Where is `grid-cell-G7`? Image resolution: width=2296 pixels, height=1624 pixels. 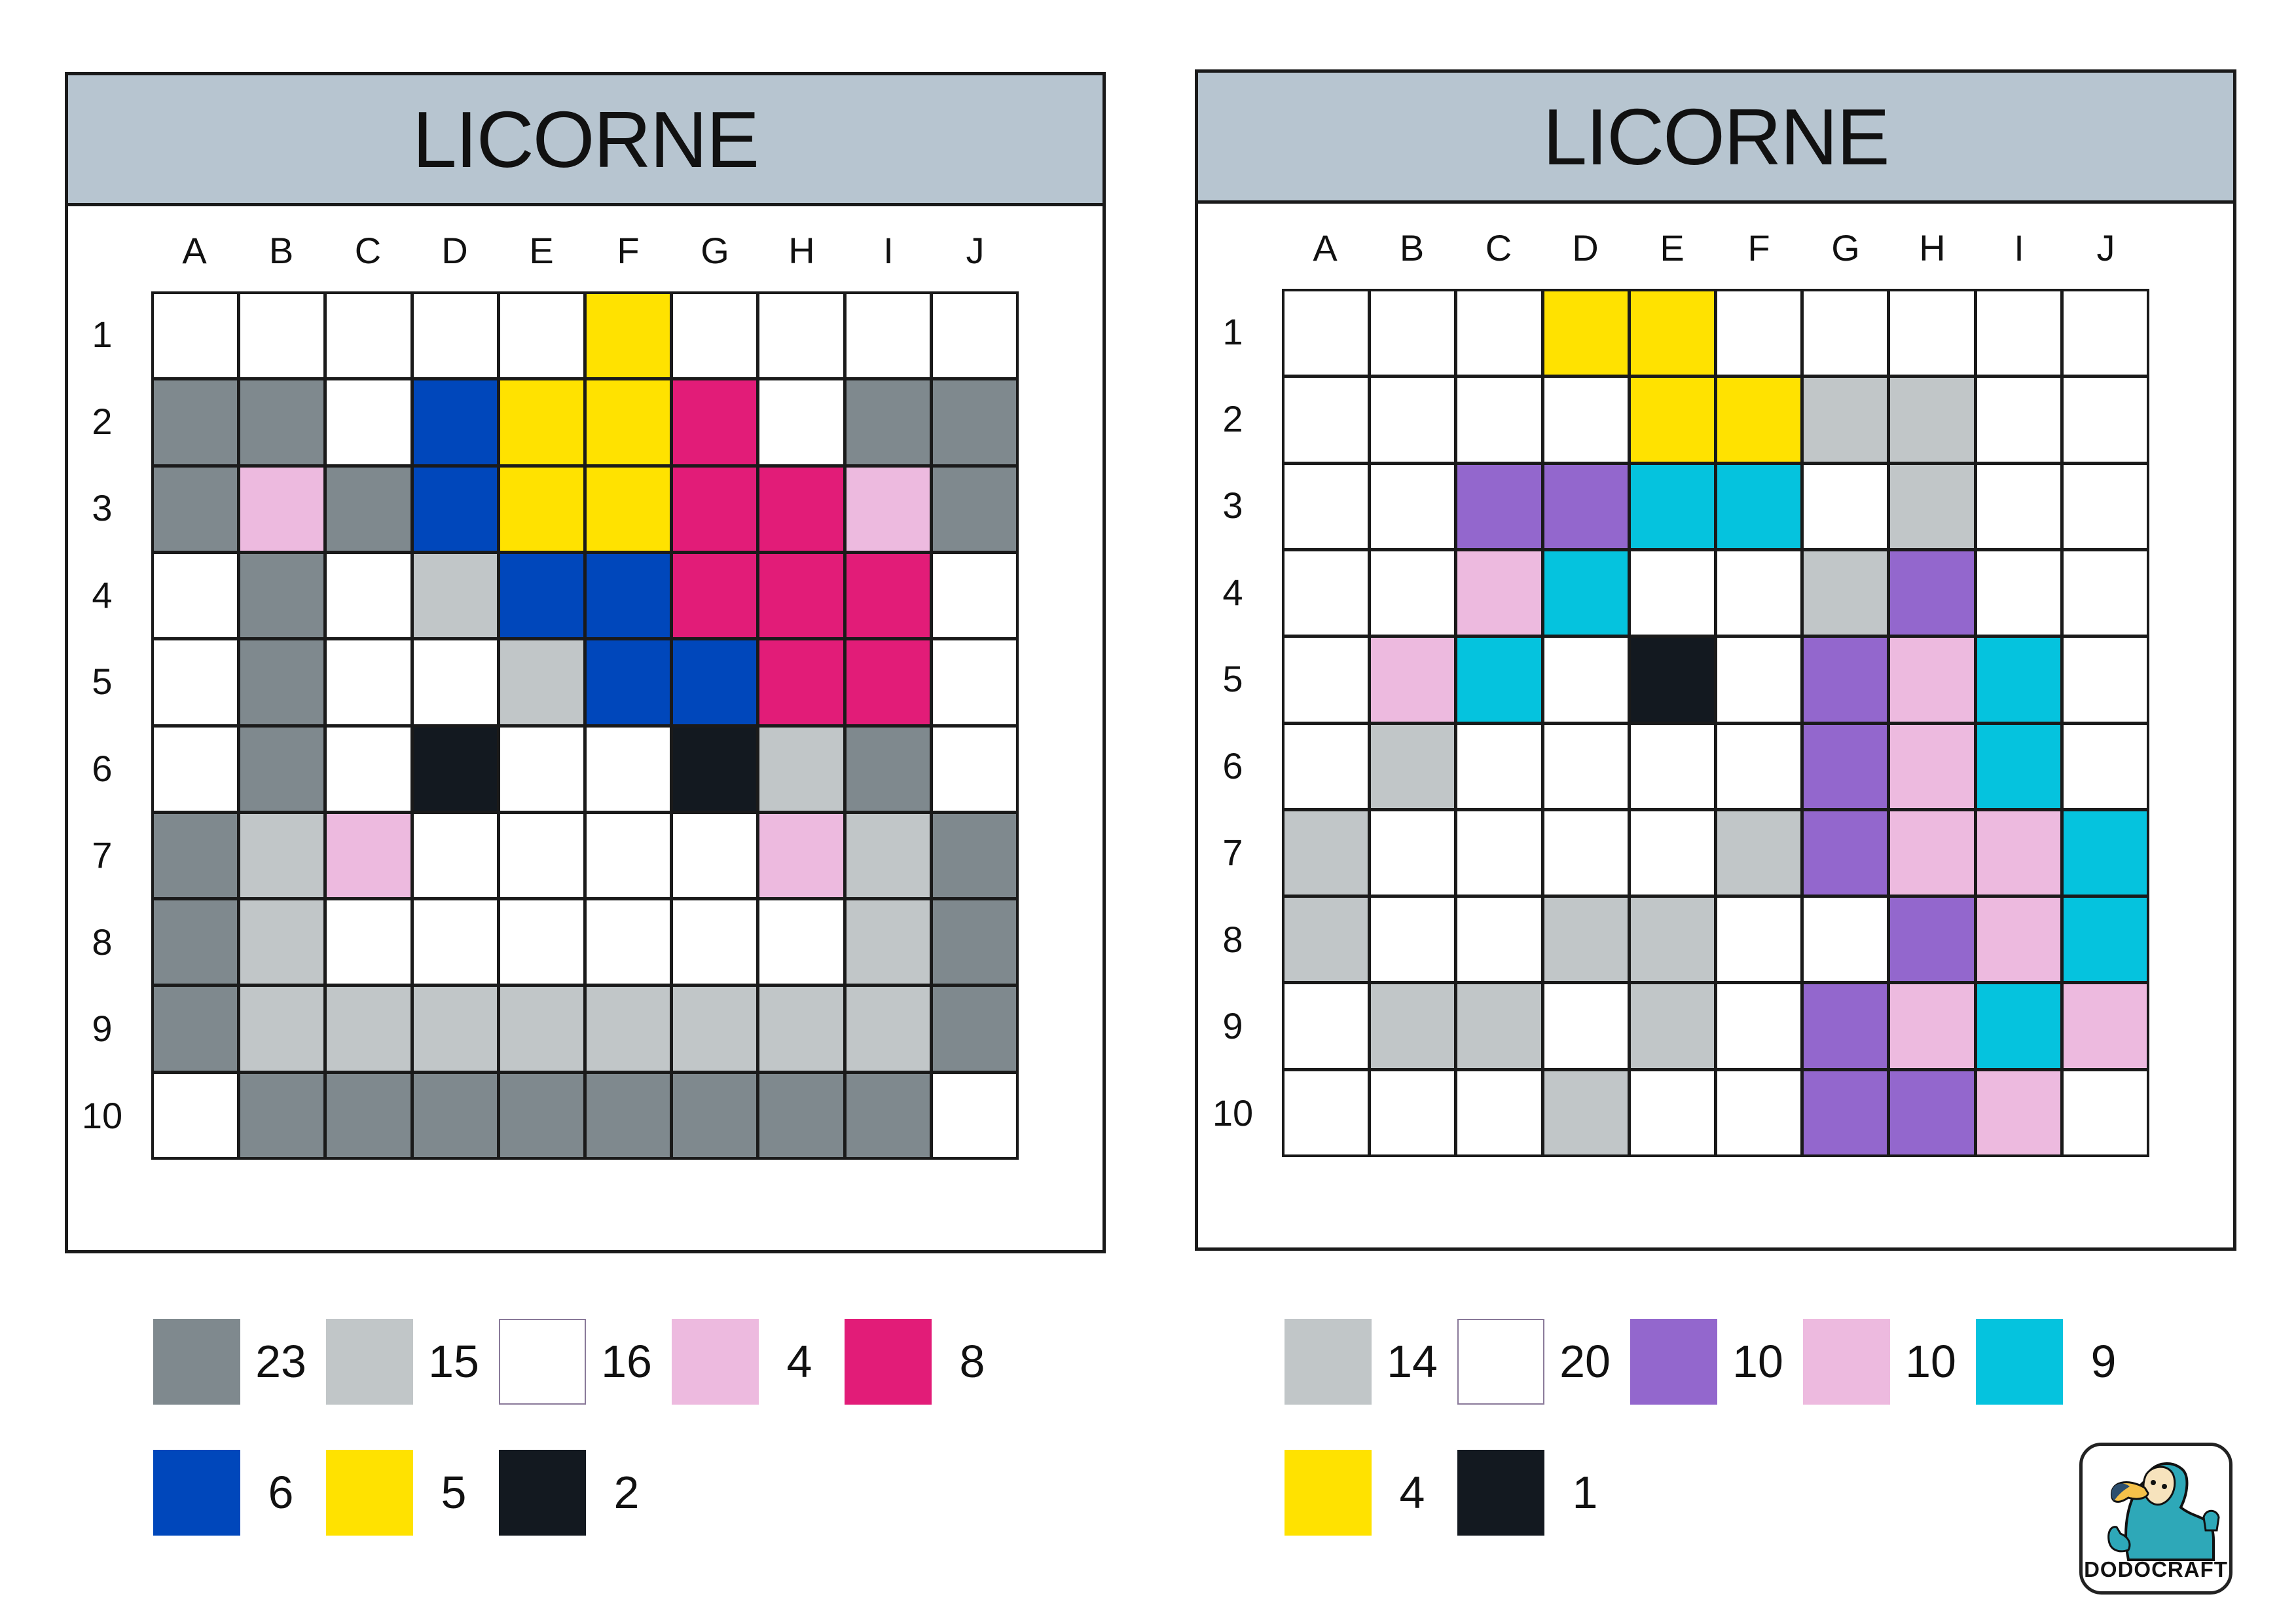 grid-cell-G7 is located at coordinates (1845, 853).